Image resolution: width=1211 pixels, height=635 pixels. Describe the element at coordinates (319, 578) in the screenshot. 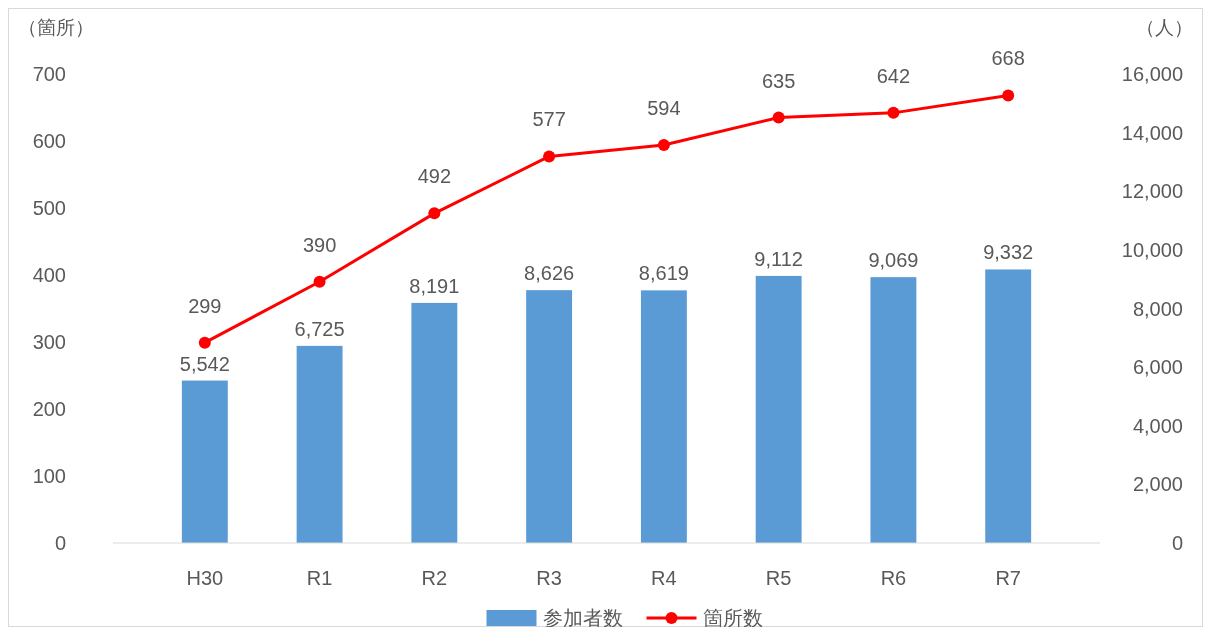

I see `x-tick-label: R1` at that location.